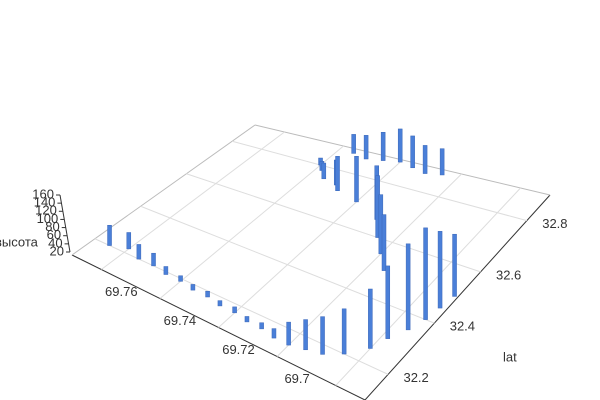 This screenshot has height=400, width=600. I want to click on y-tick-label: 32.6, so click(508, 274).